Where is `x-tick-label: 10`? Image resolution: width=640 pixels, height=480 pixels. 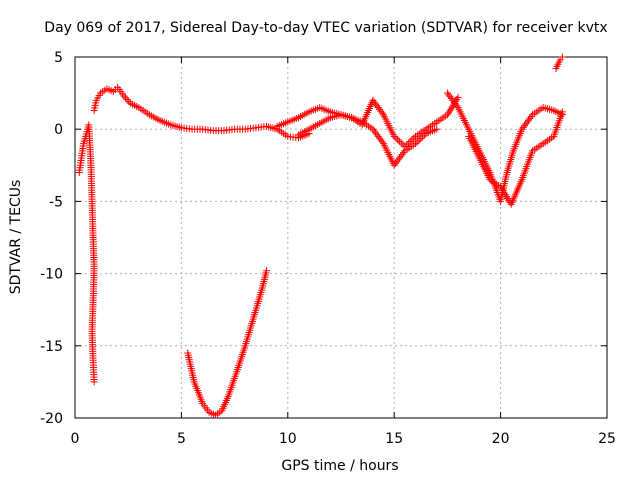 x-tick-label: 10 is located at coordinates (288, 439).